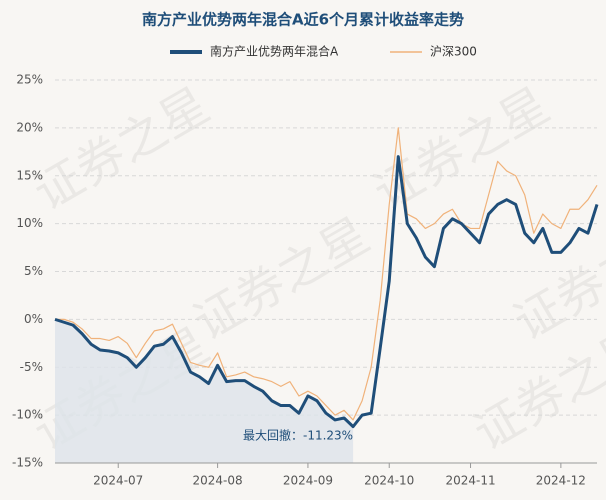 The image size is (606, 500). I want to click on legend-label: 南方产业优势两年混合A, so click(274, 51).